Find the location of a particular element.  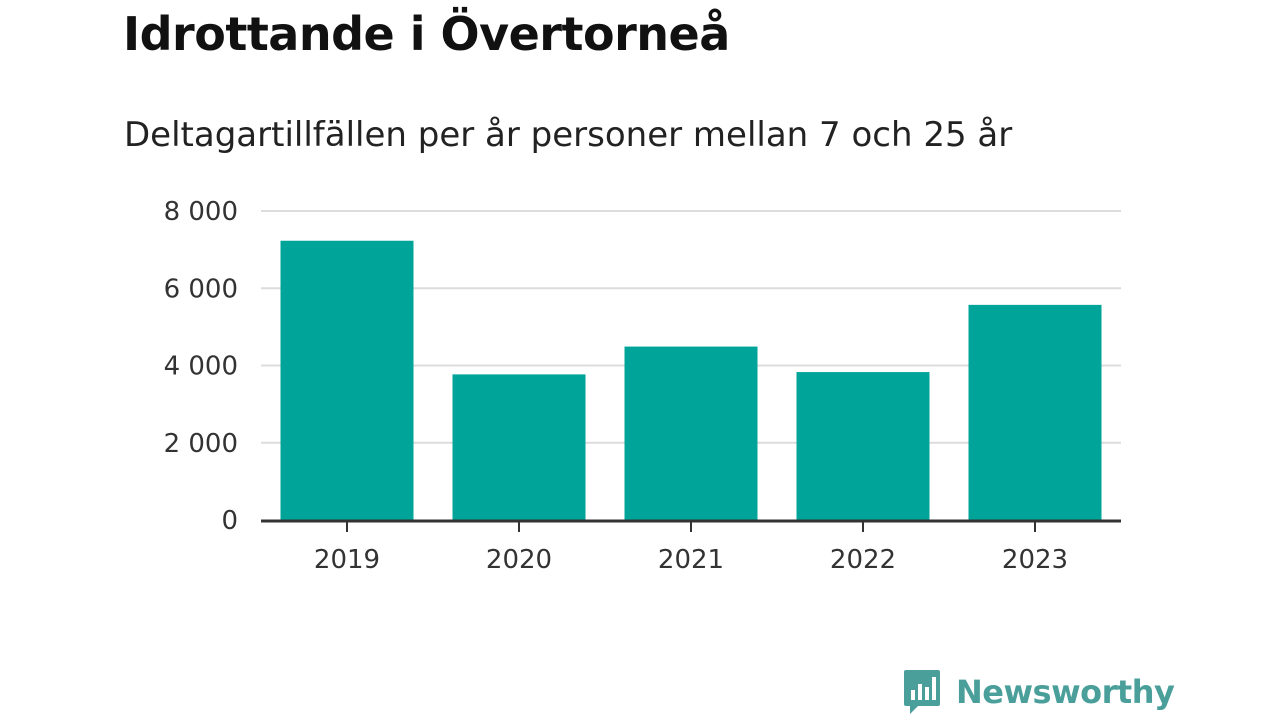

newsworthy-logo-text: Newsworthy is located at coordinates (1065, 692).